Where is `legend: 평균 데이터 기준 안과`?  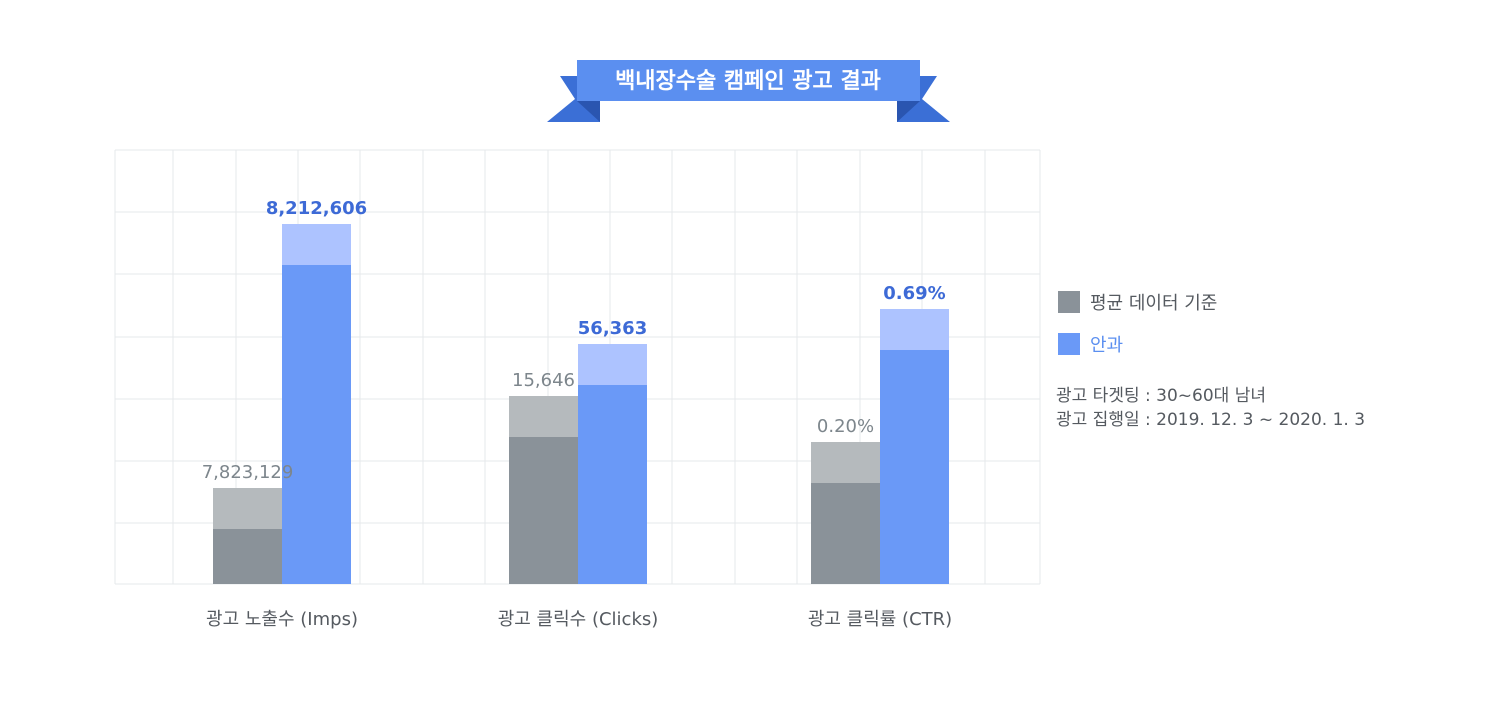
legend: 평균 데이터 기준 안과 is located at coordinates (1137, 330).